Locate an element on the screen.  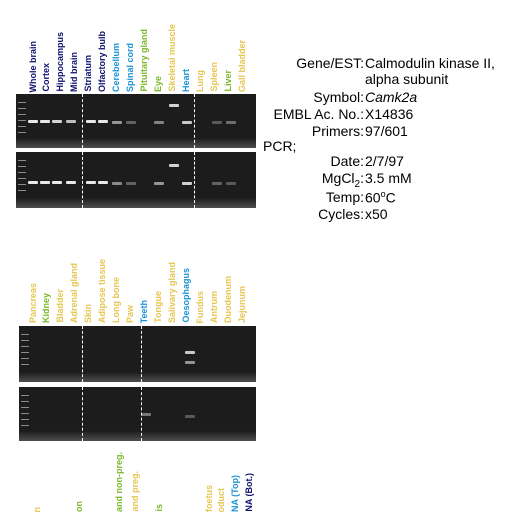
lane-label: on is located at coordinates (79, 506).